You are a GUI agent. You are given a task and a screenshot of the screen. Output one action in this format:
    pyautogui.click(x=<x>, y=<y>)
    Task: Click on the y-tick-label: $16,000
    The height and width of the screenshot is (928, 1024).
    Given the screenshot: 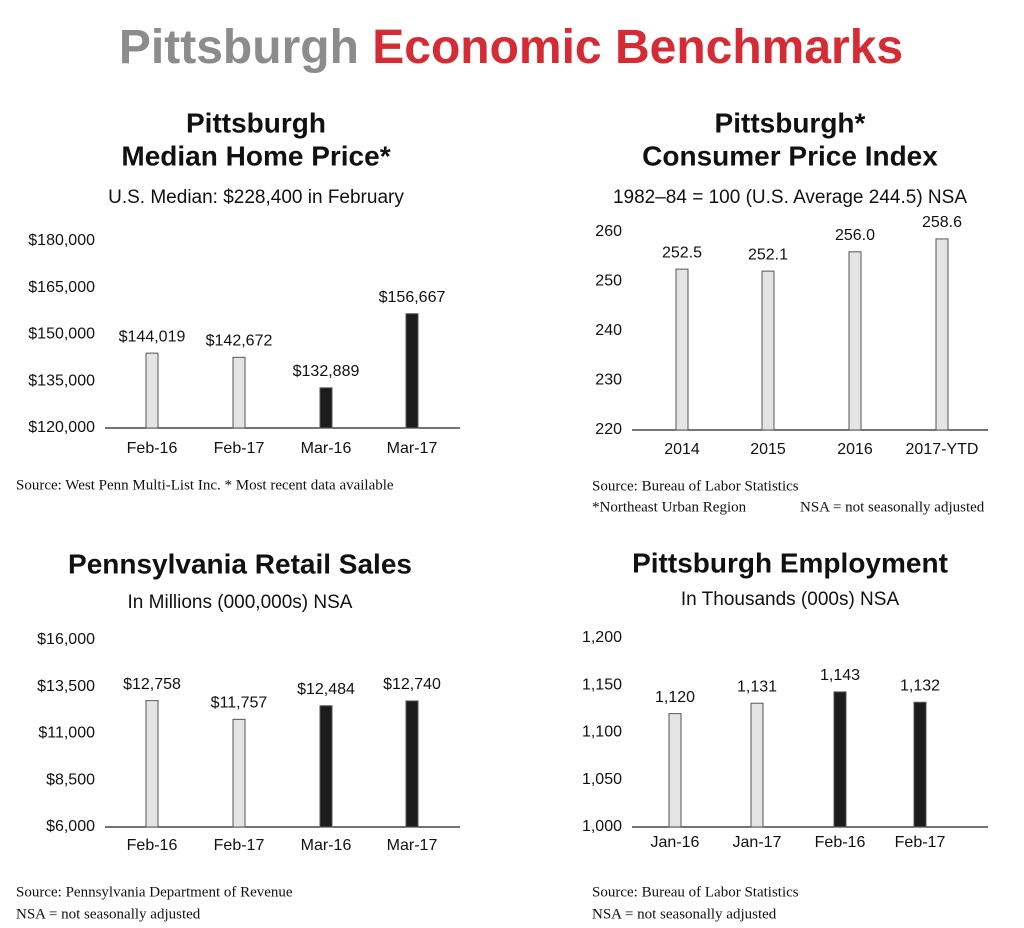 What is the action you would take?
    pyautogui.click(x=66, y=639)
    